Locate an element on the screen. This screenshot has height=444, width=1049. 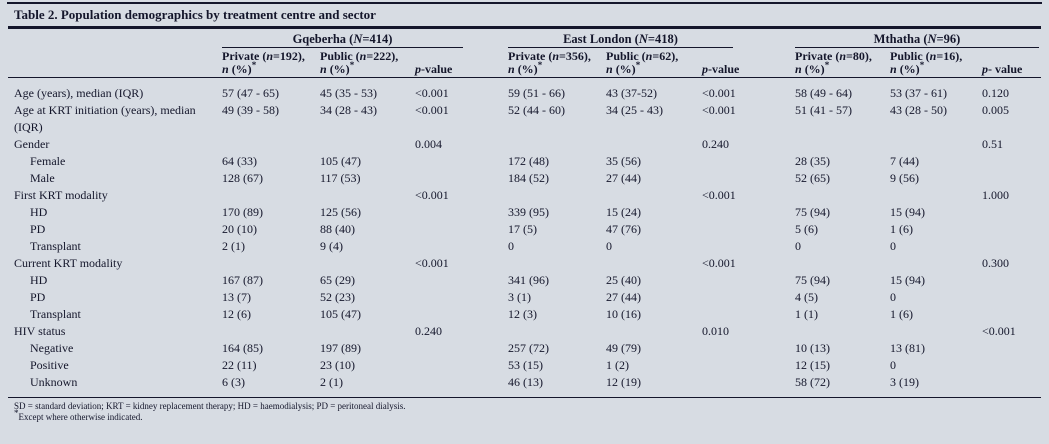
group-n-italic: N is located at coordinates (932, 39).